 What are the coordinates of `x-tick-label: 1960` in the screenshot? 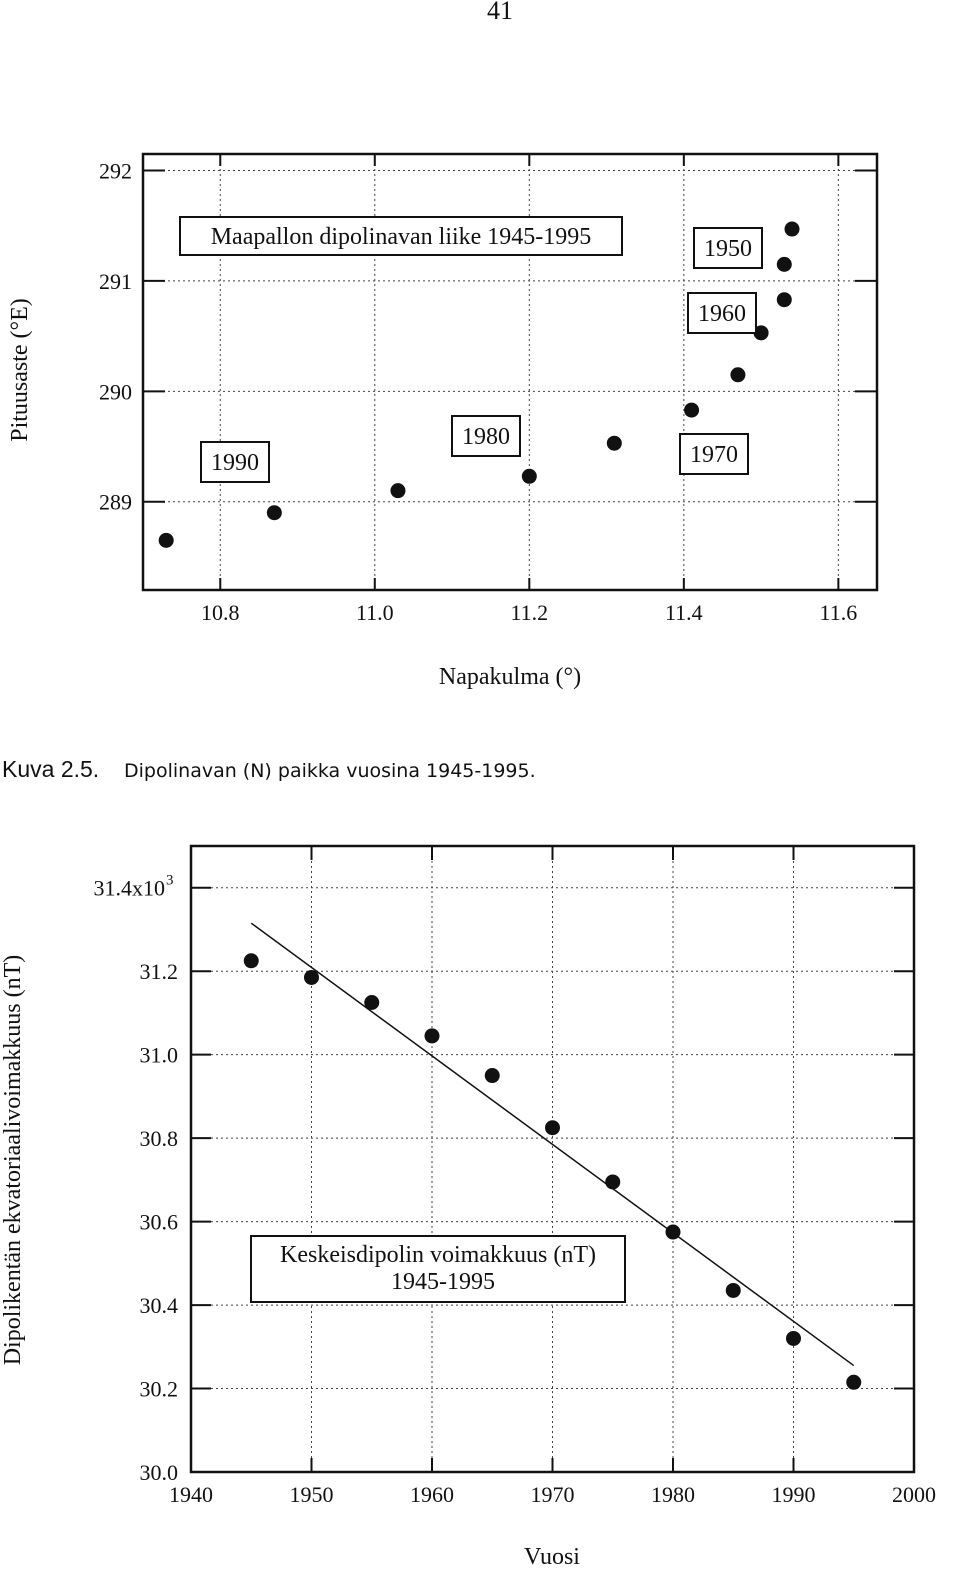 It's located at (432, 1494).